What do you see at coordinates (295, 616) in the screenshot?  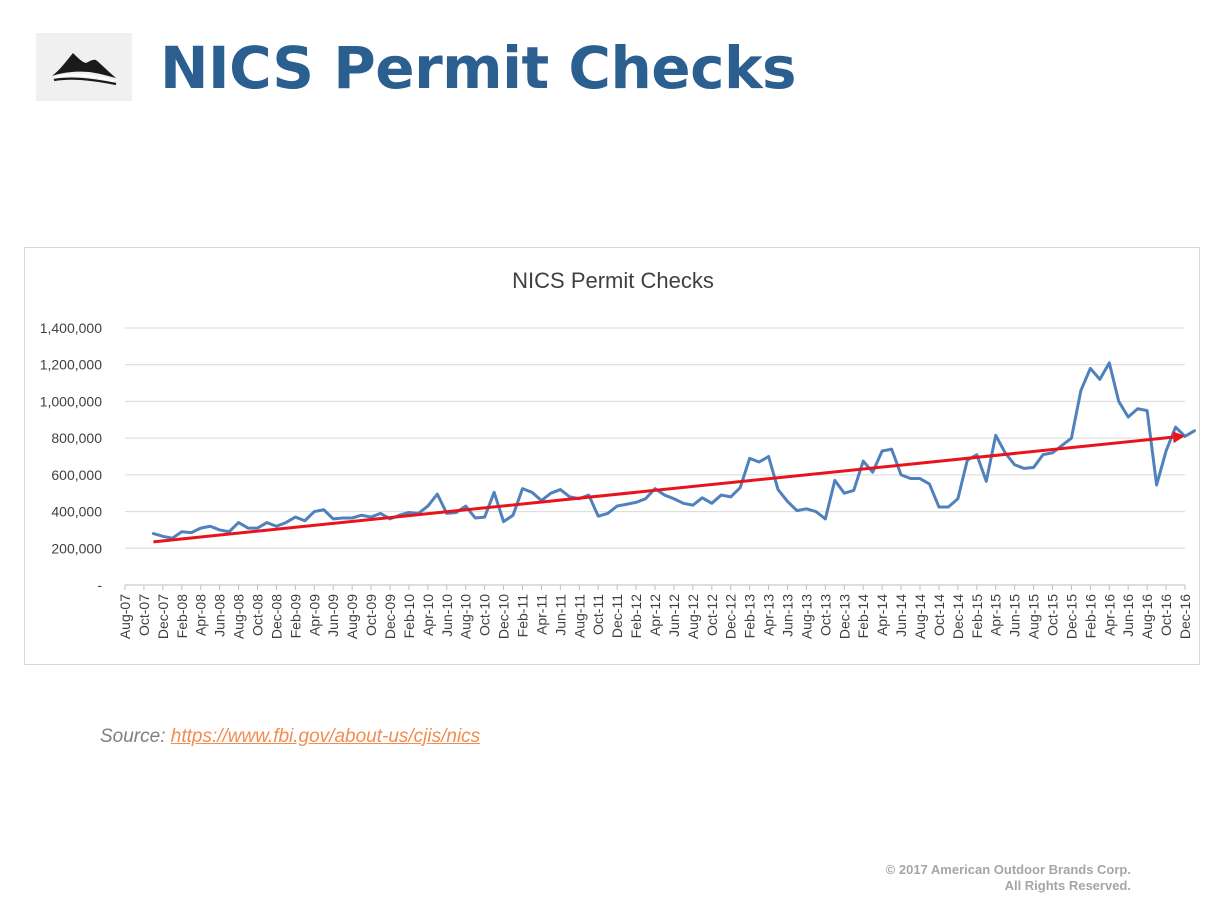 I see `x-tick-label: Feb-09` at bounding box center [295, 616].